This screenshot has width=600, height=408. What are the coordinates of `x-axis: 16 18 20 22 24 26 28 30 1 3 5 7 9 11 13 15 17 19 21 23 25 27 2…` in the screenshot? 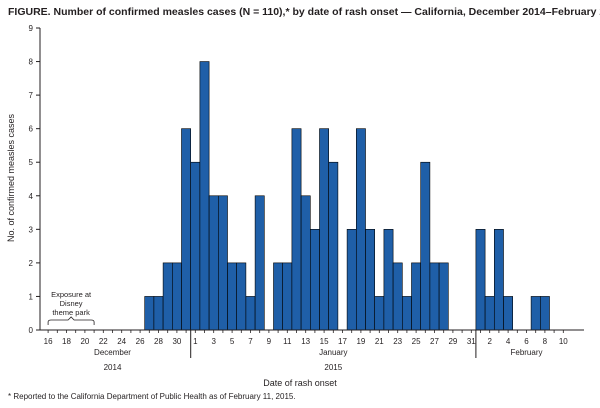 It's located at (312, 350).